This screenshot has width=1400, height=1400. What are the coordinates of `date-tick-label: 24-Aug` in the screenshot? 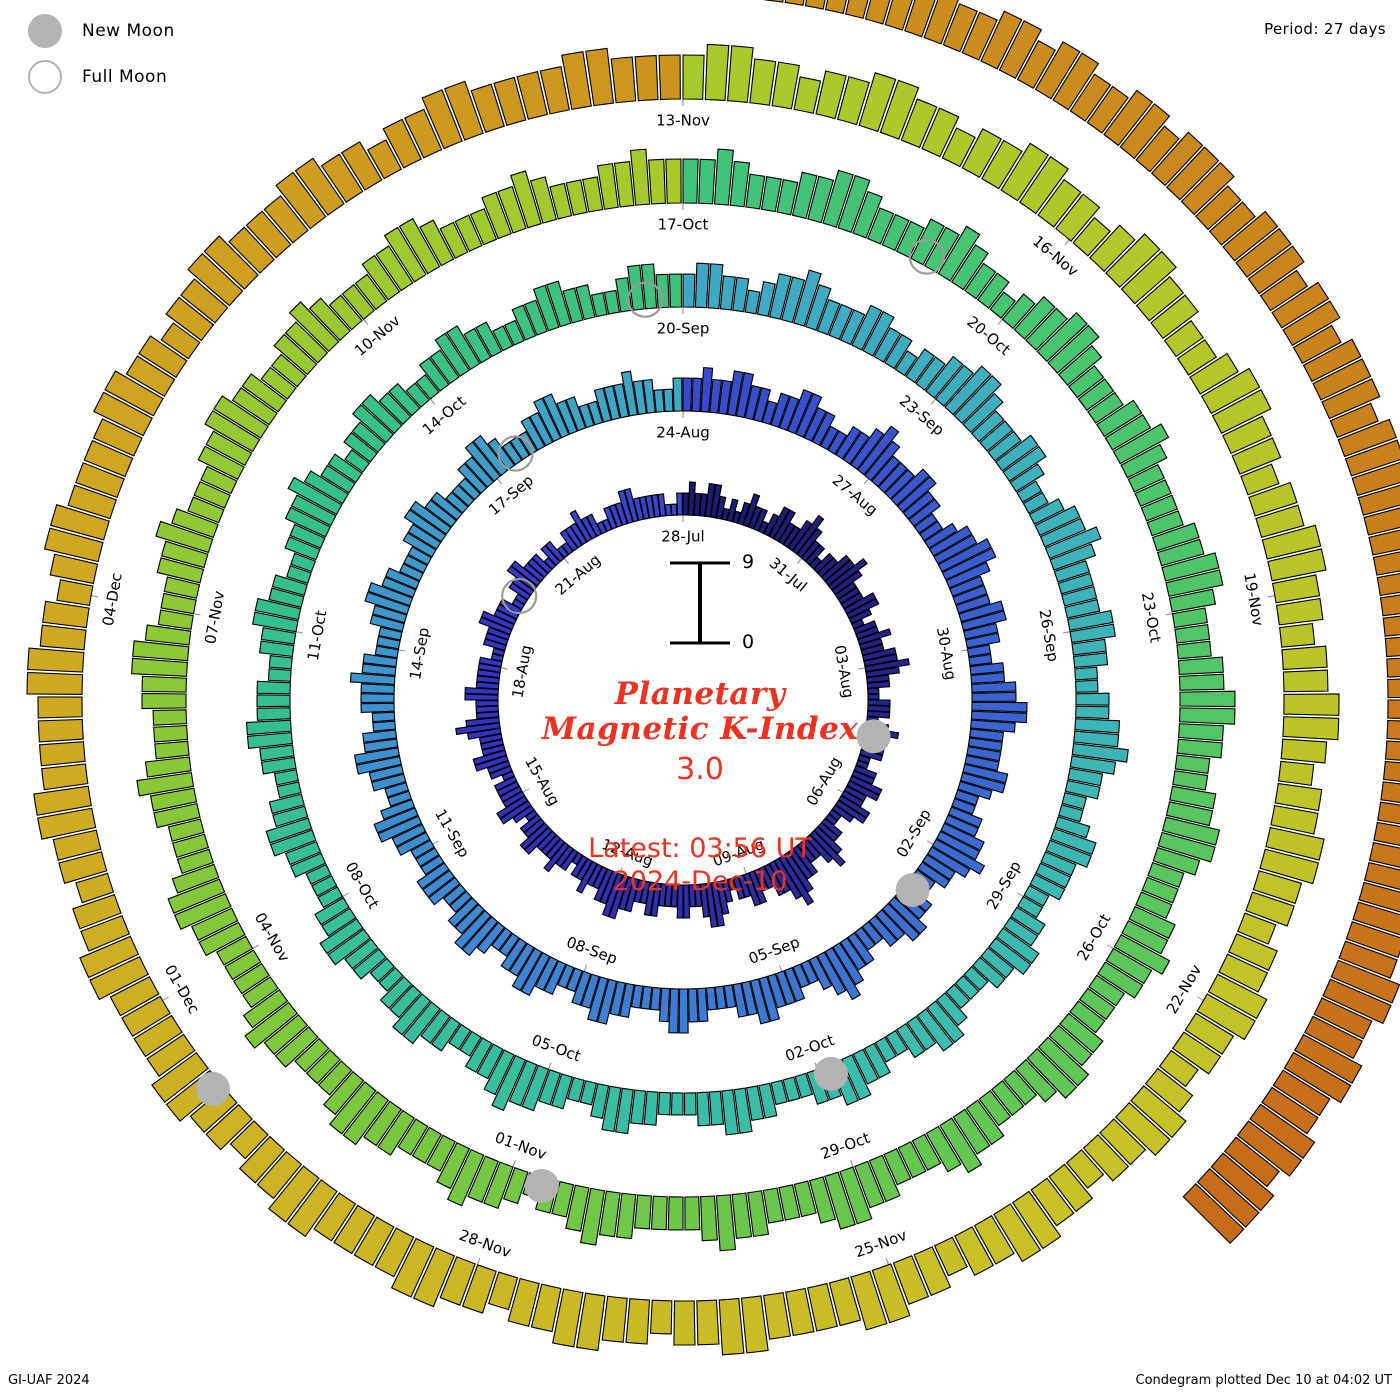 It's located at (682, 433).